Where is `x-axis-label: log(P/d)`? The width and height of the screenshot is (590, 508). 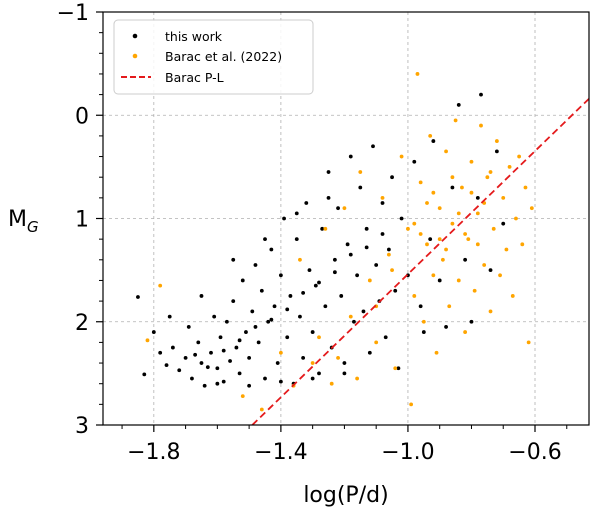
x-axis-label: log(P/d) is located at coordinates (345, 495).